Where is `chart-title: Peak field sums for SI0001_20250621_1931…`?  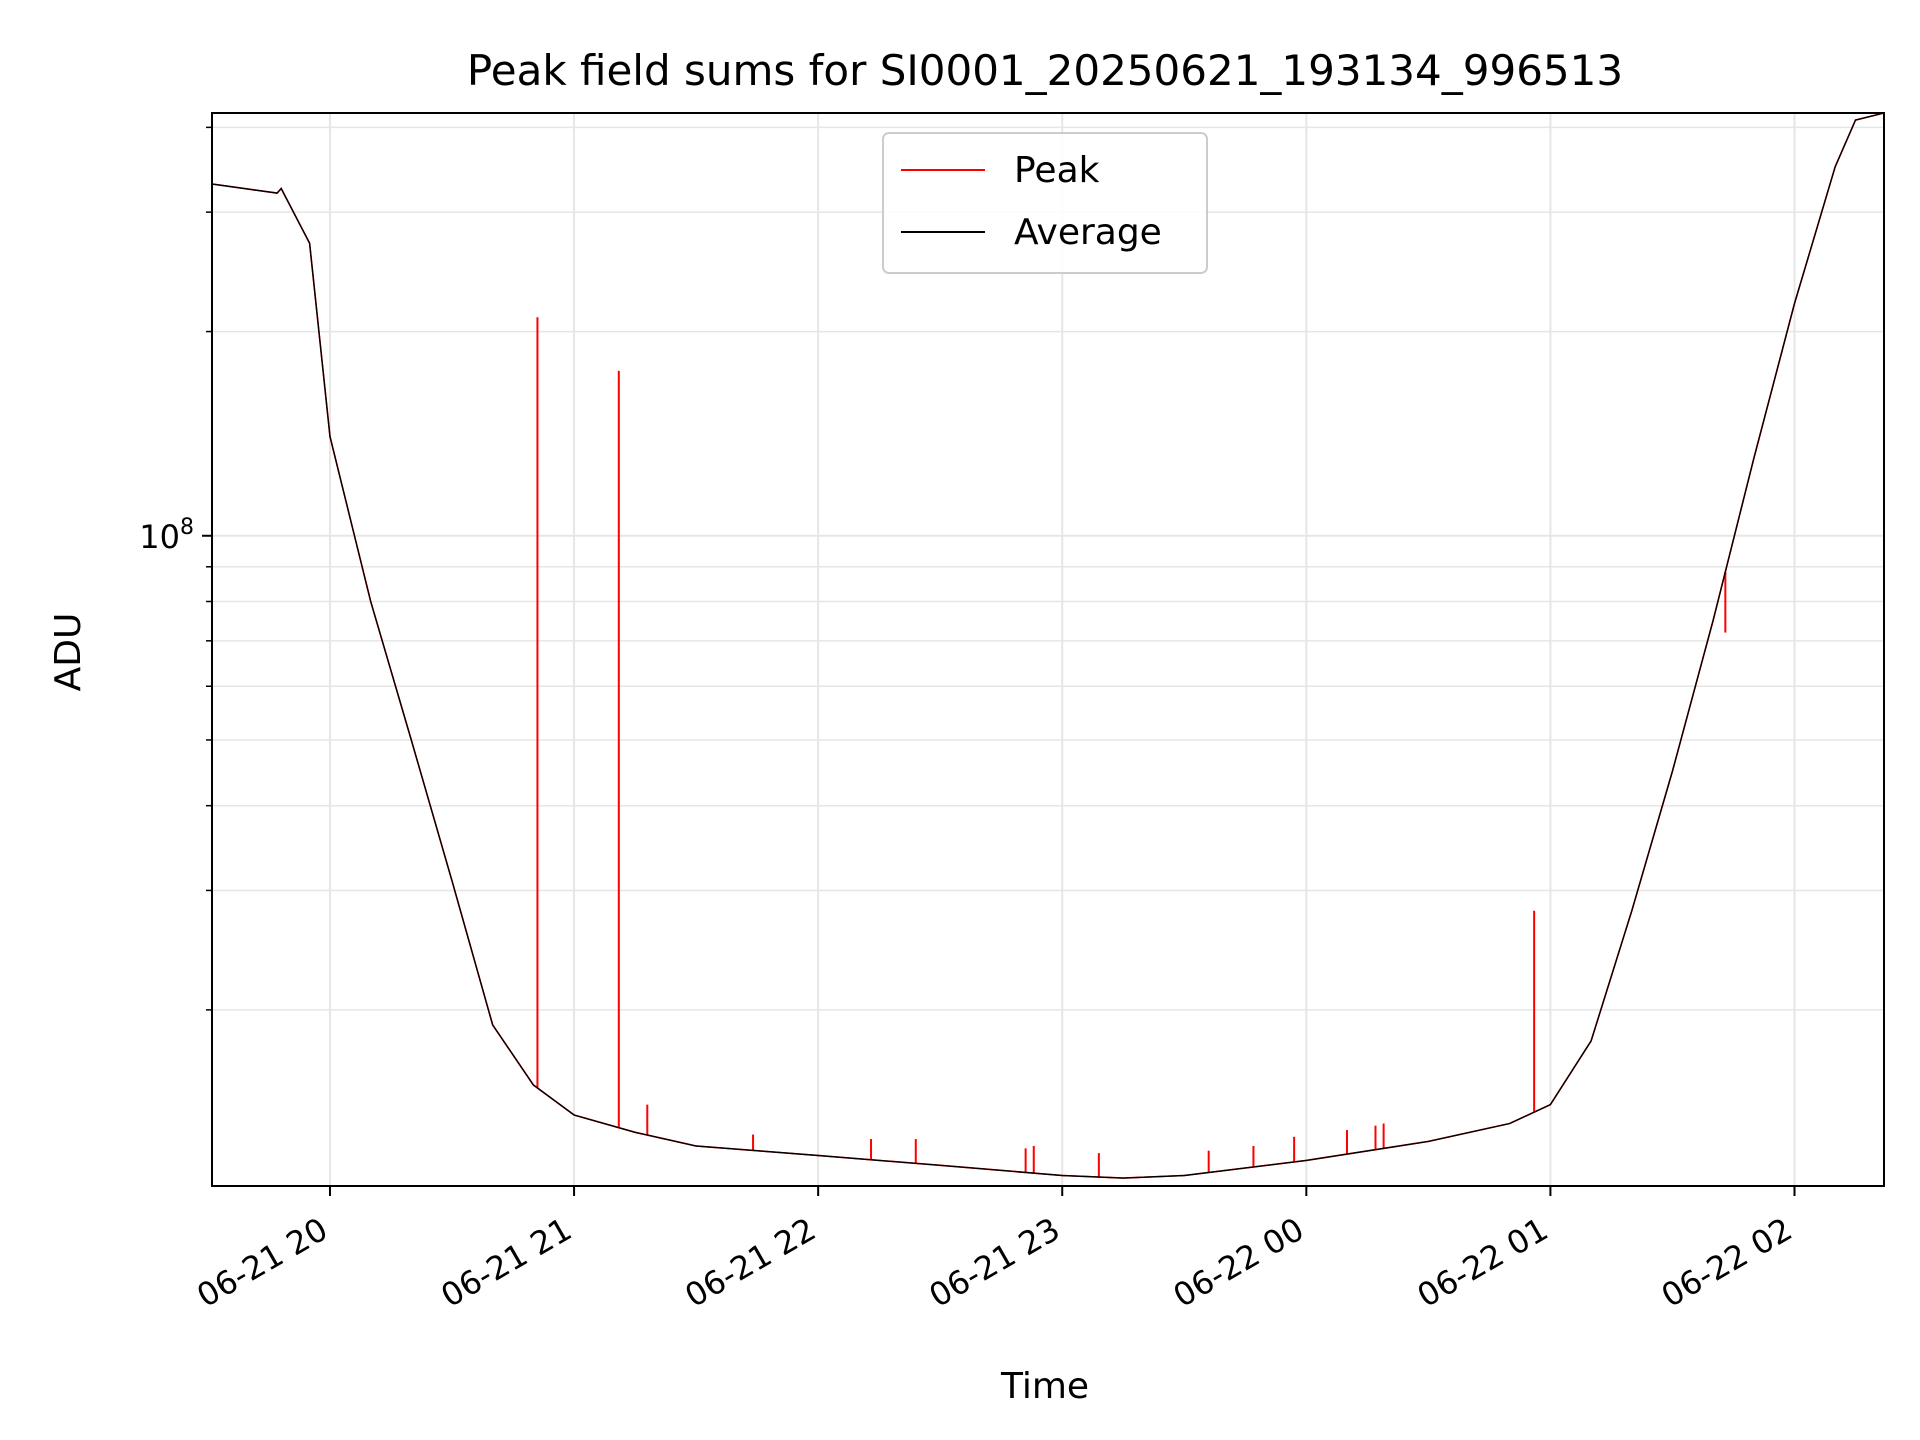 chart-title: Peak field sums for SI0001_20250621_1931… is located at coordinates (1045, 70).